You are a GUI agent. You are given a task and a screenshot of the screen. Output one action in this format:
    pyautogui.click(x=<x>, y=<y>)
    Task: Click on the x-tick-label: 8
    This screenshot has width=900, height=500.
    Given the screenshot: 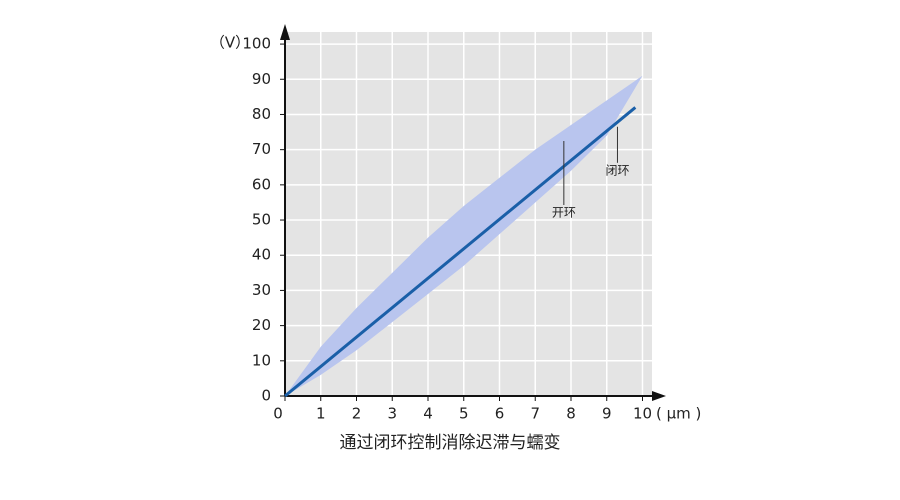 What is the action you would take?
    pyautogui.click(x=571, y=414)
    